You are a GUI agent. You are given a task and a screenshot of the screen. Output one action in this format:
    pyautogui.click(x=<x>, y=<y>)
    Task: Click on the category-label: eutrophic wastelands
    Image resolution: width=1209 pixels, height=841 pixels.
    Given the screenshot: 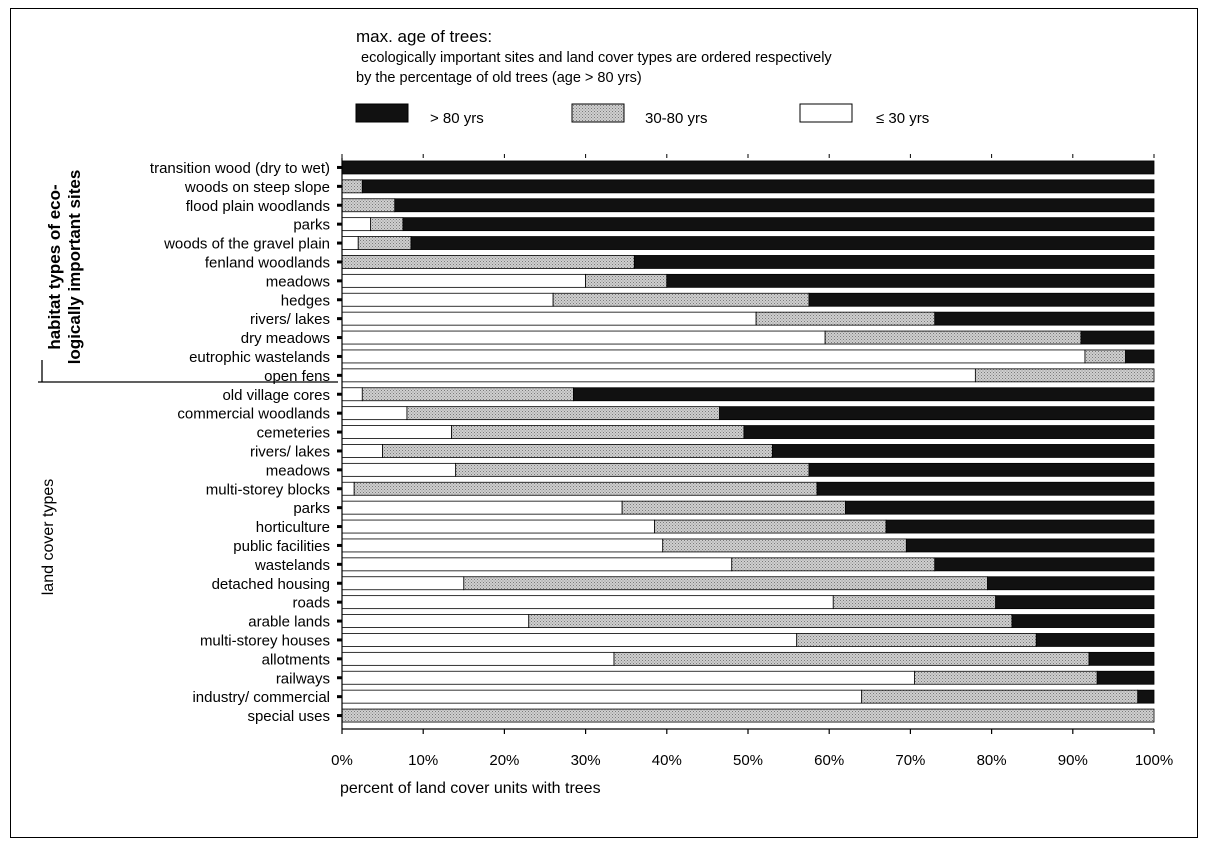 What is the action you would take?
    pyautogui.click(x=259, y=357)
    